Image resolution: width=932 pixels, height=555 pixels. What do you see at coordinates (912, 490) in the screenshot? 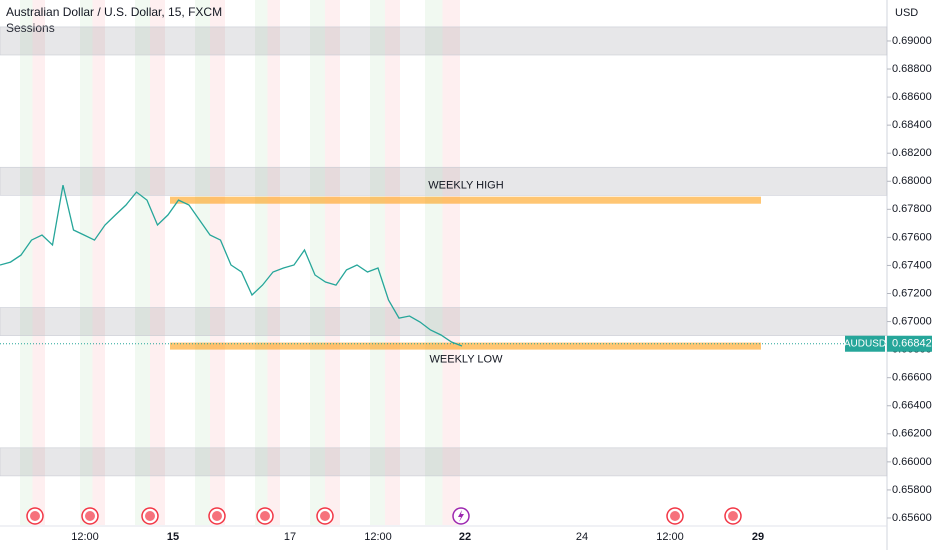
I see `y-tick-label: 0.65800` at bounding box center [912, 490].